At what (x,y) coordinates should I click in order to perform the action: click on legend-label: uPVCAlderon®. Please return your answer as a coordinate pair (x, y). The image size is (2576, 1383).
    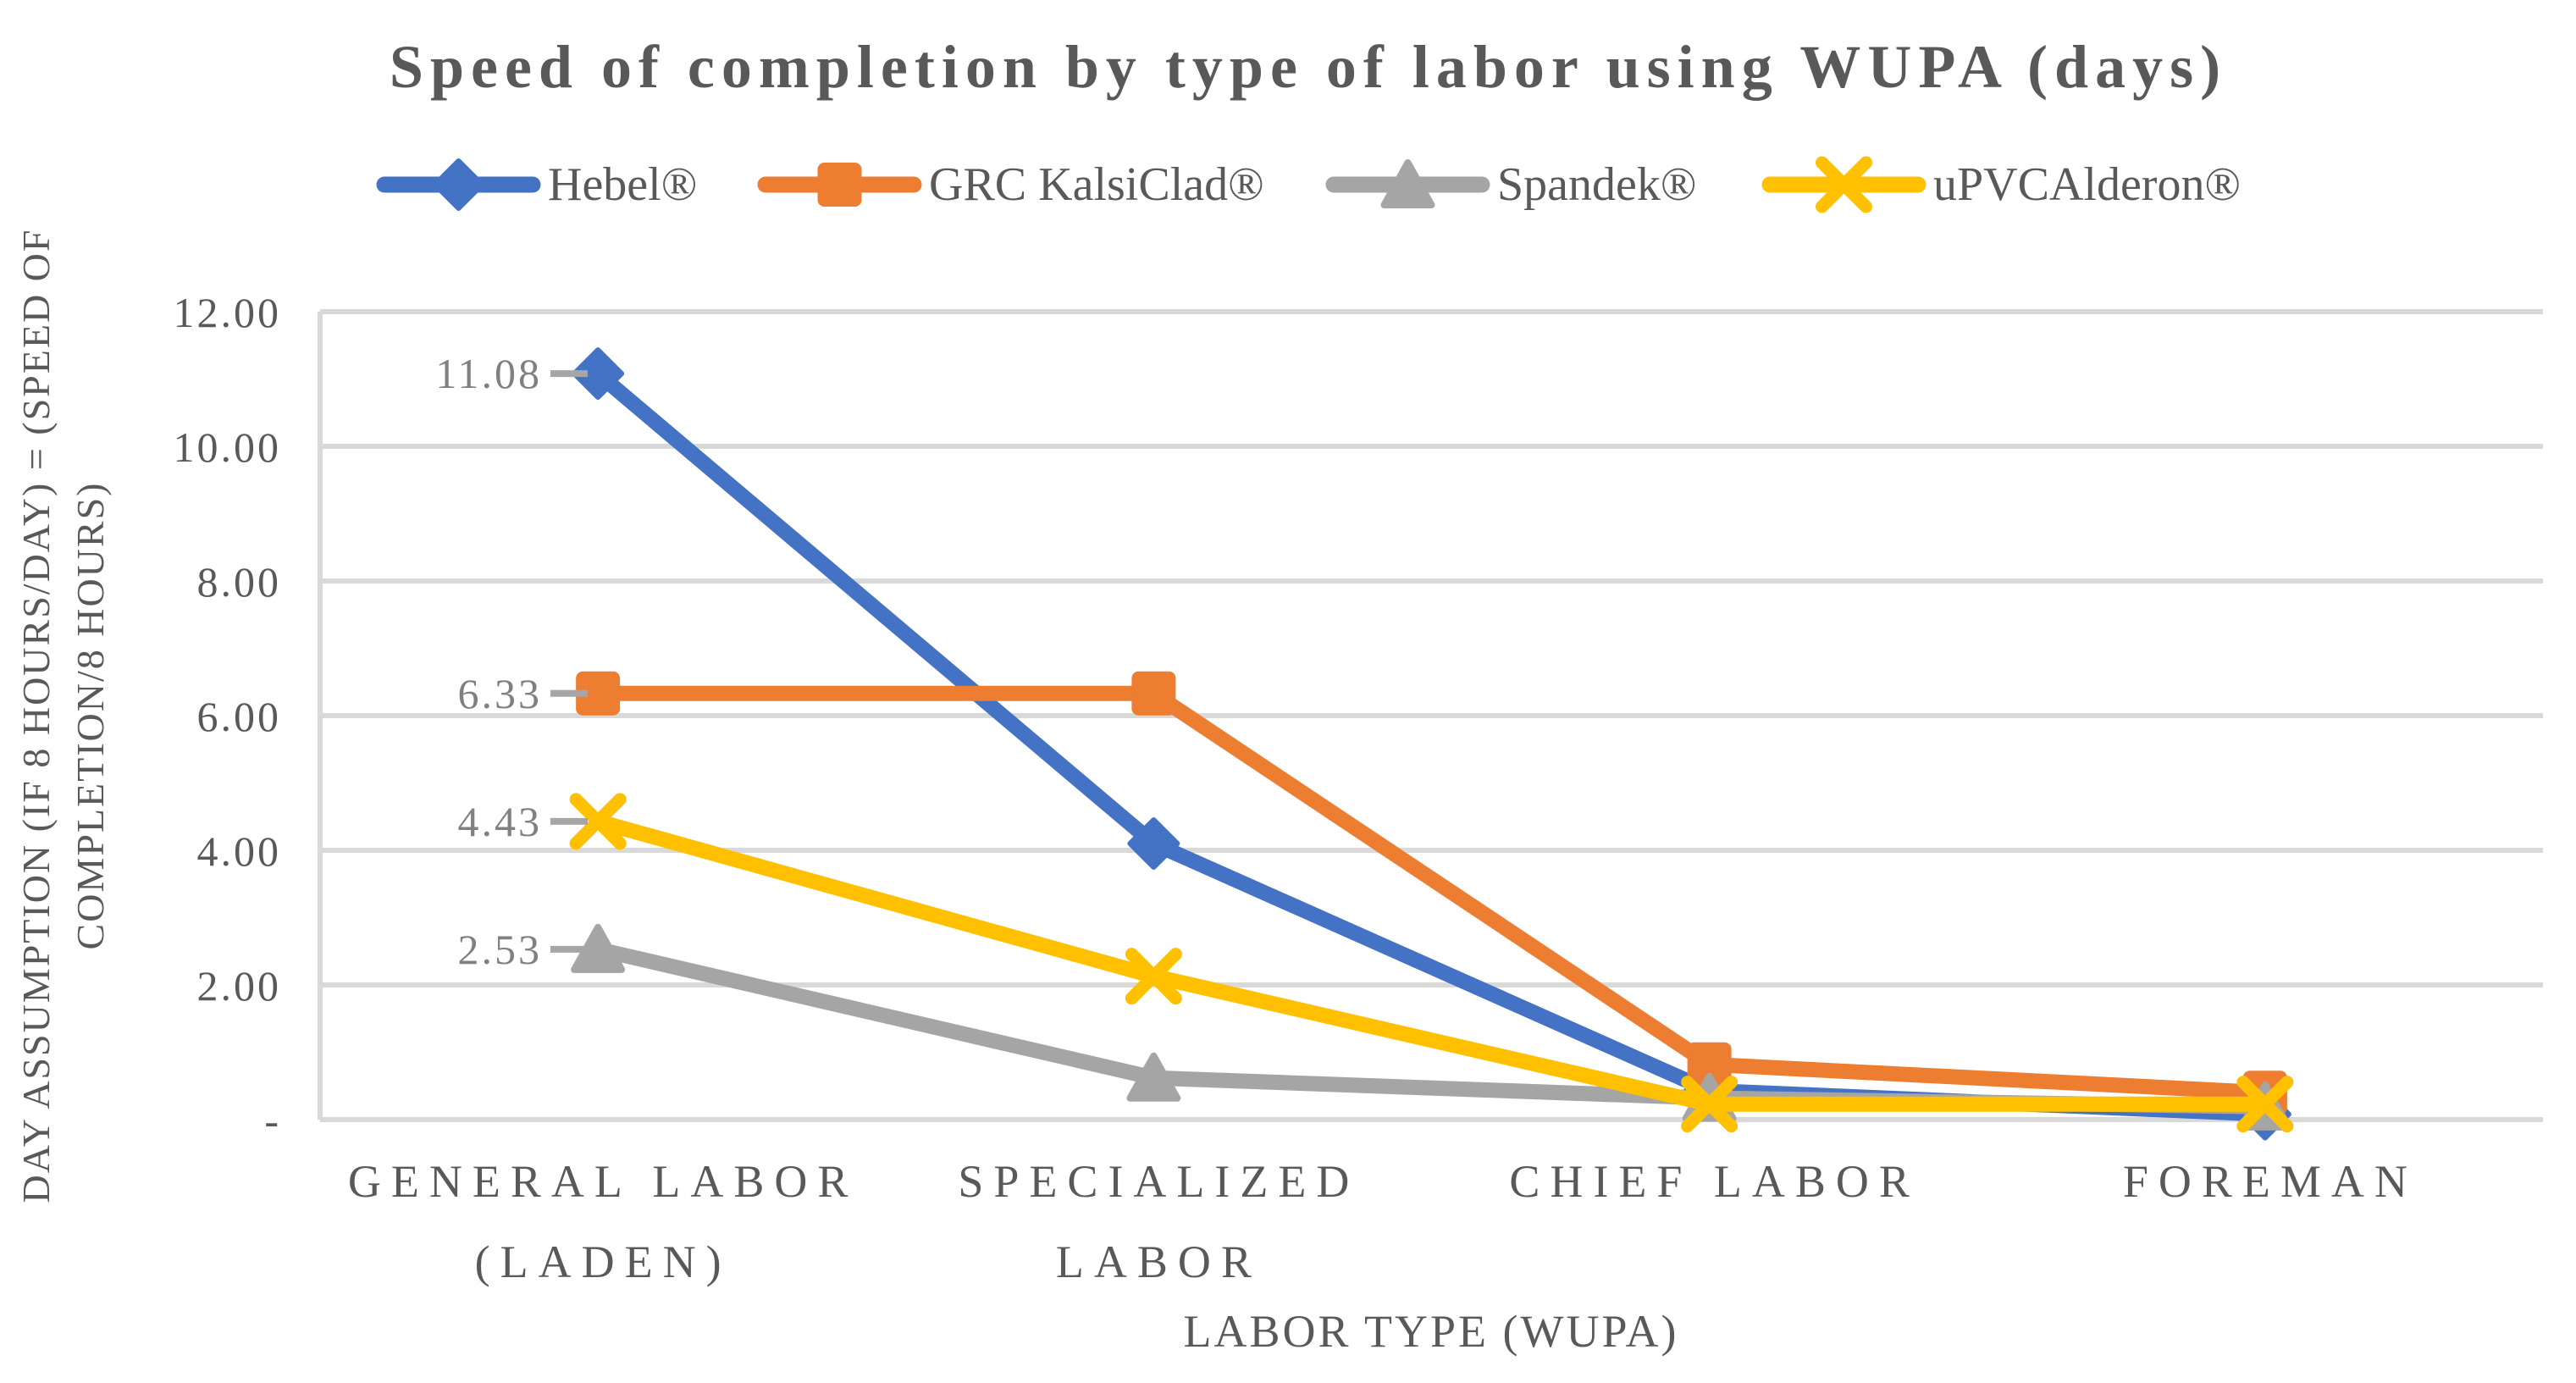
    Looking at the image, I should click on (2087, 184).